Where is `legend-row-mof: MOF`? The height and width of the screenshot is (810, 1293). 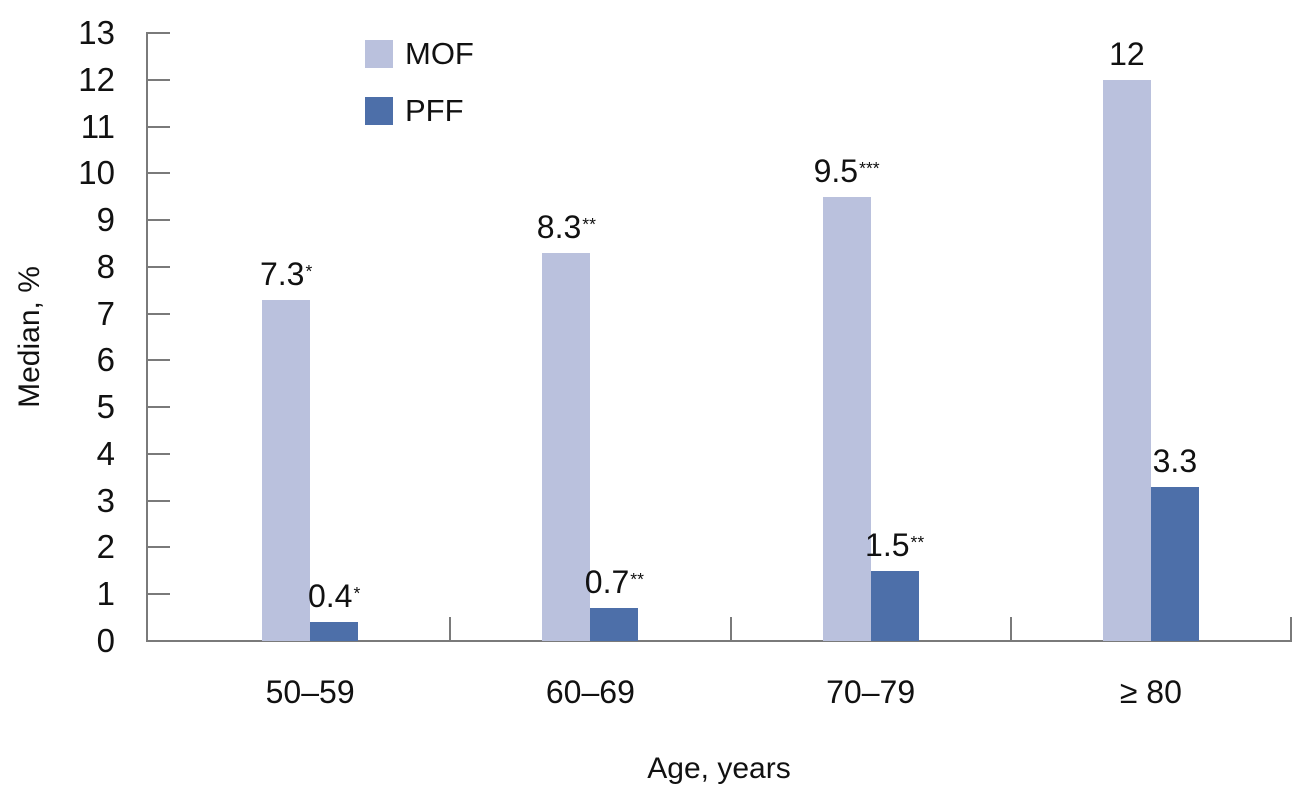
legend-row-mof: MOF is located at coordinates (419, 54).